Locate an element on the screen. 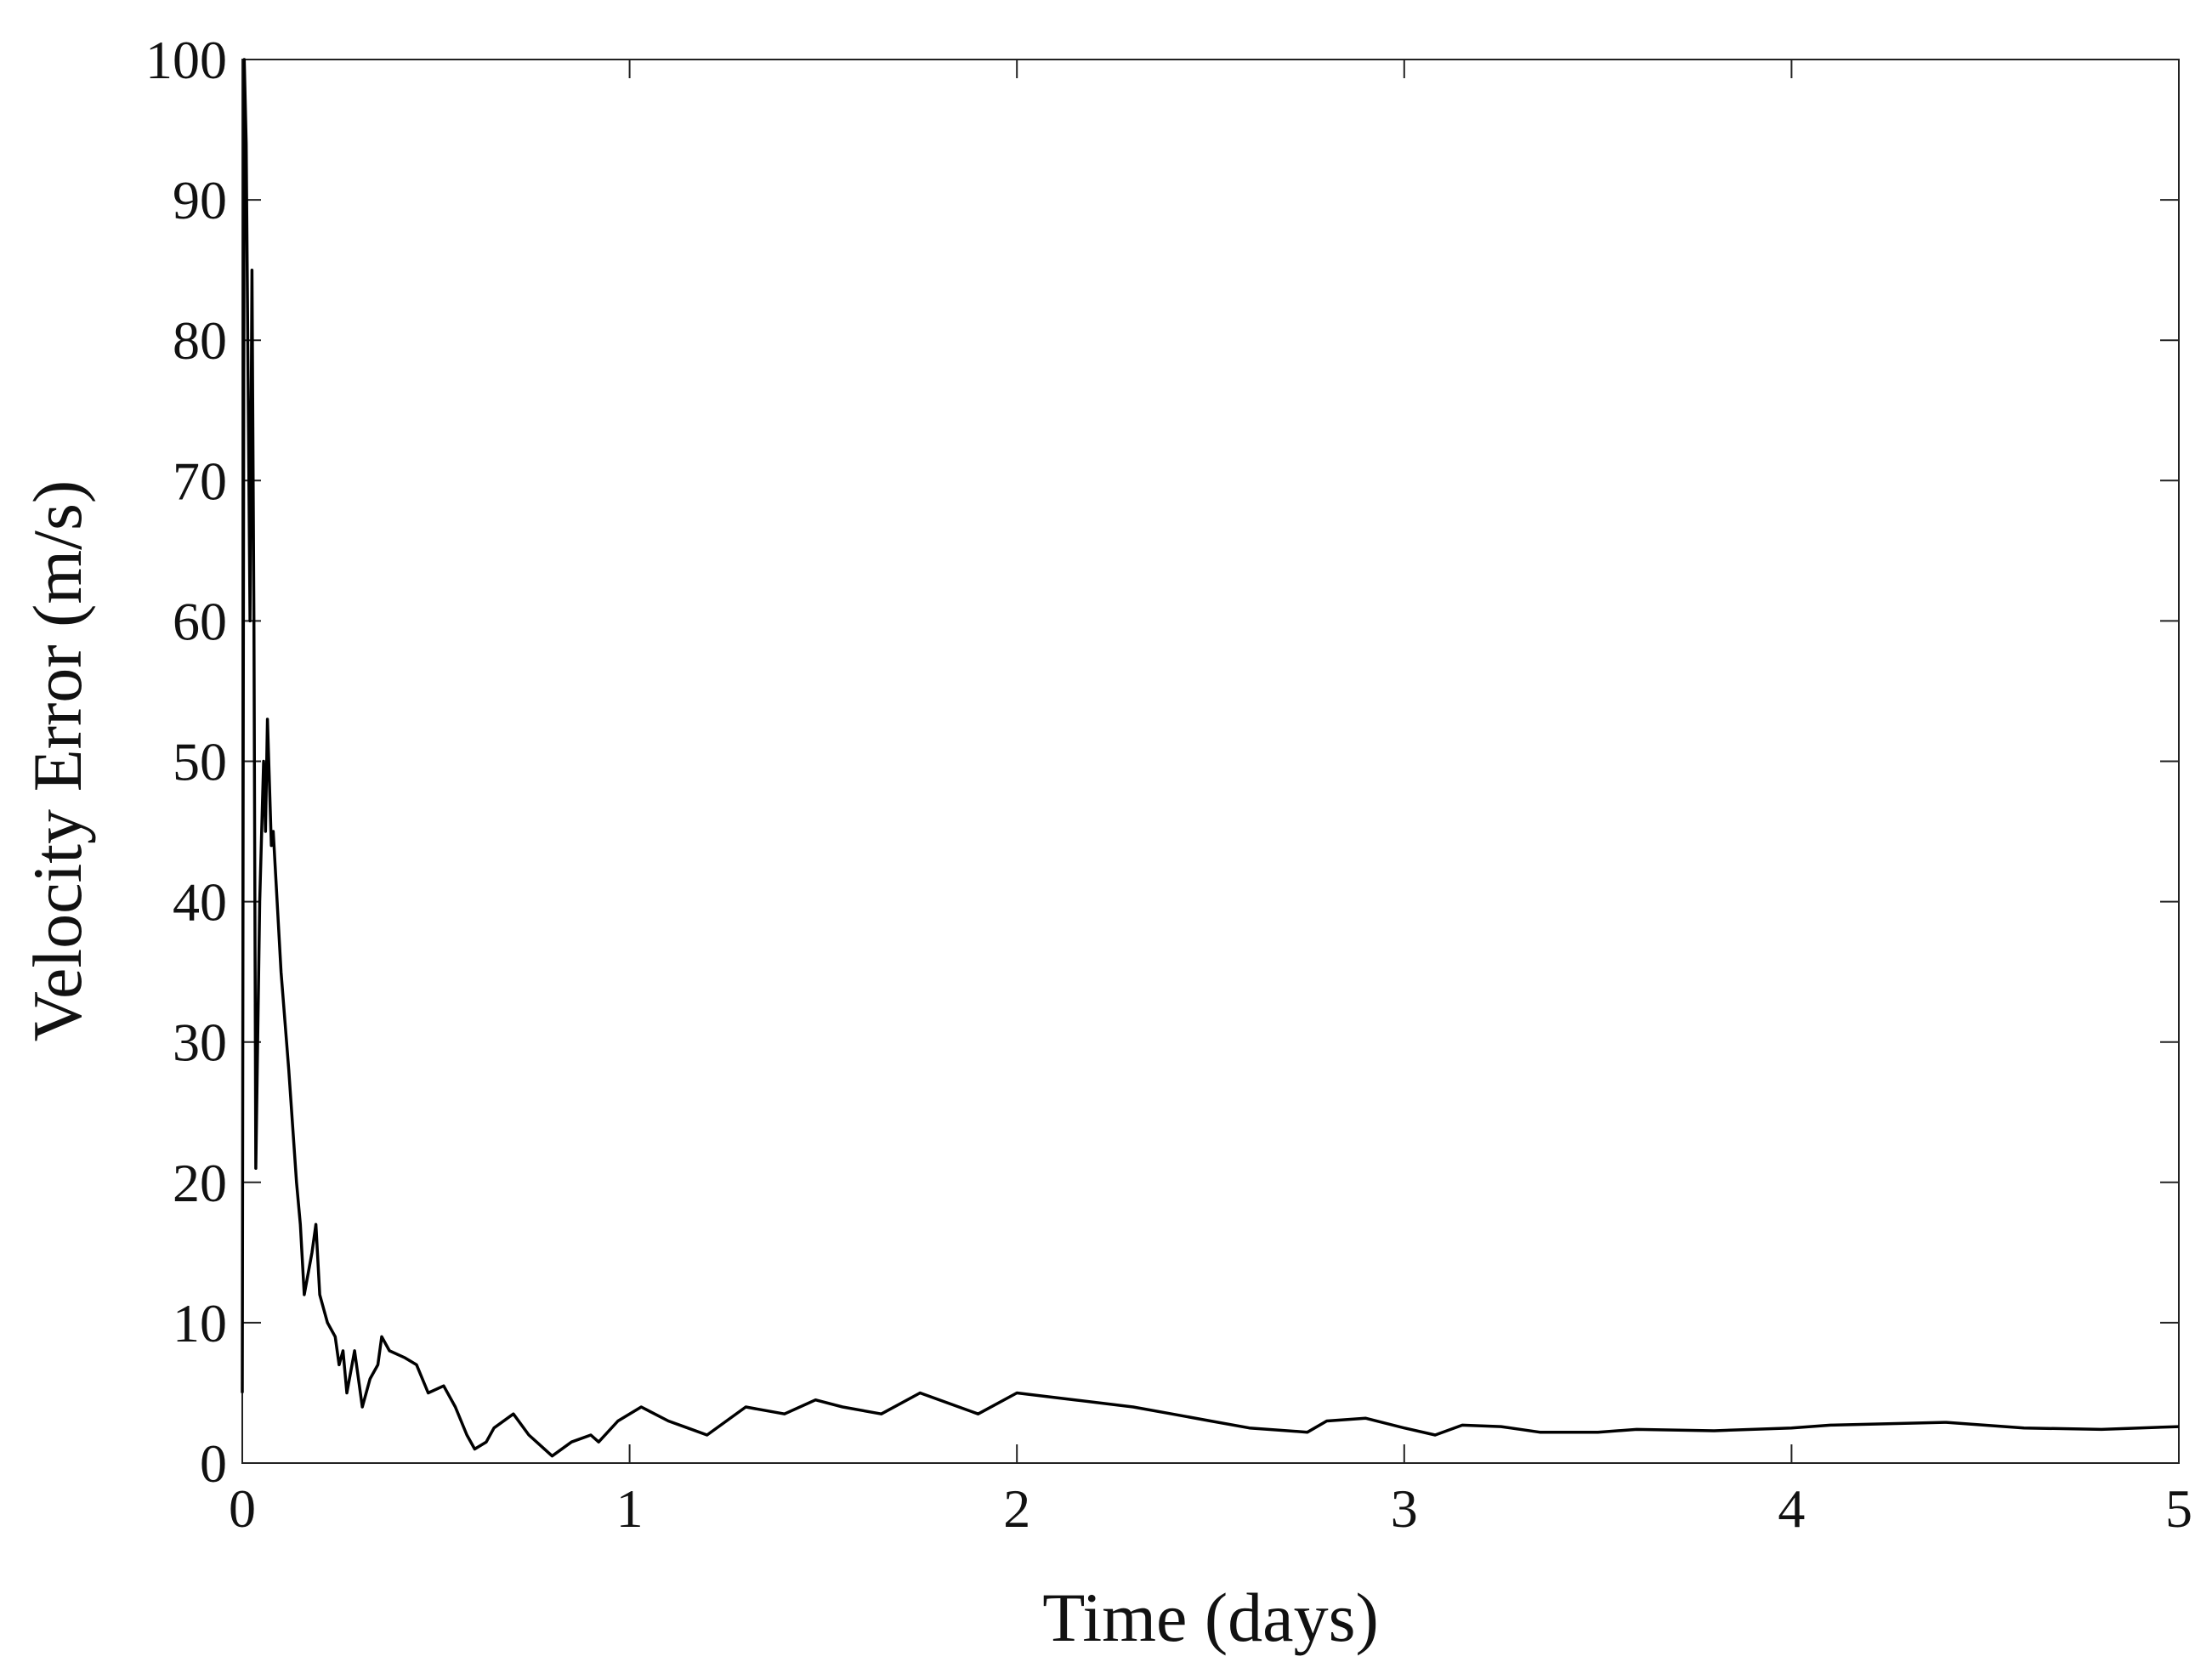 The width and height of the screenshot is (2212, 1679). y-tick-label: 10 is located at coordinates (200, 1323).